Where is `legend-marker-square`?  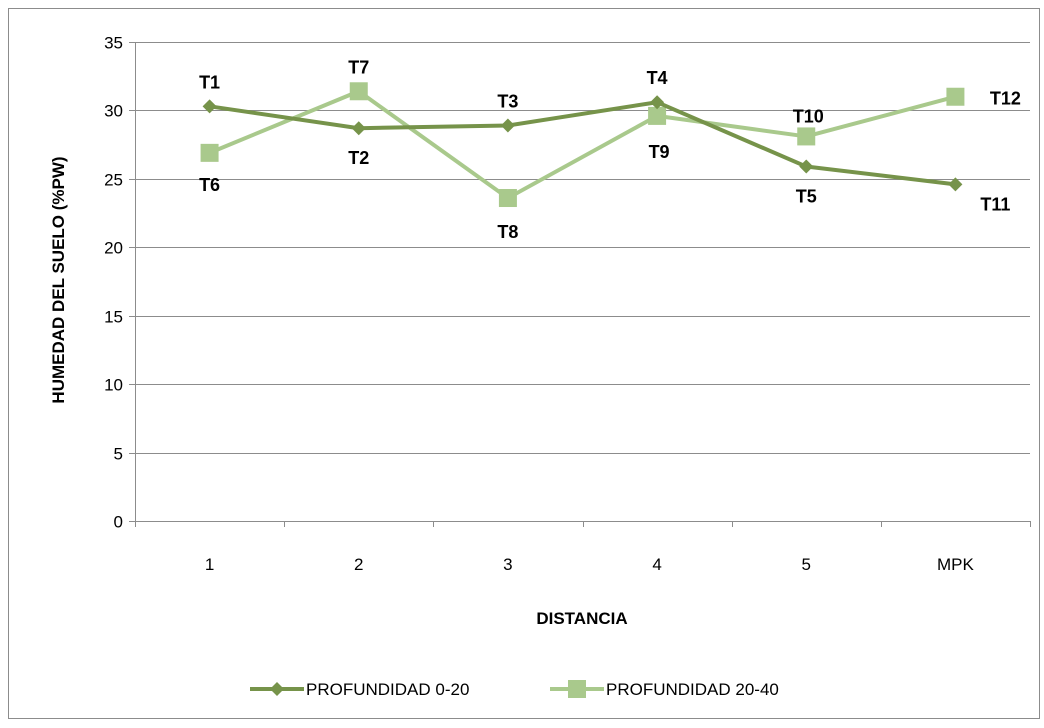 legend-marker-square is located at coordinates (577, 689).